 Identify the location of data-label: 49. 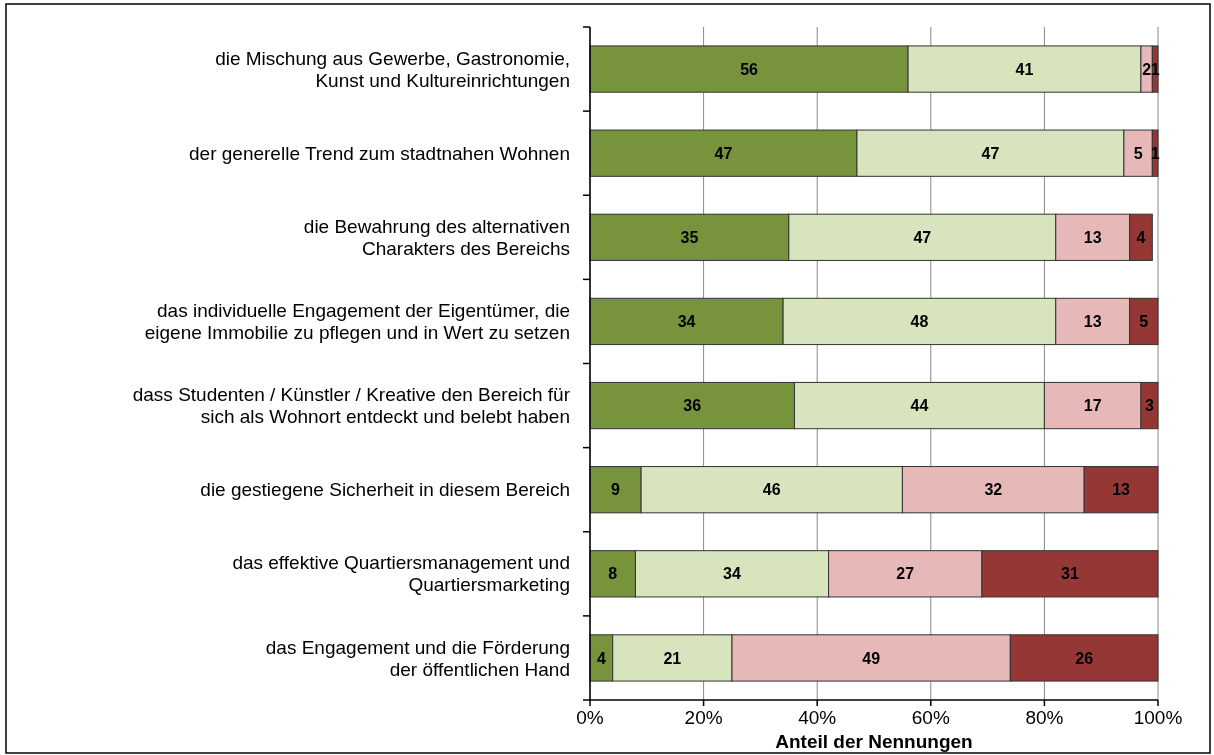
(871, 658).